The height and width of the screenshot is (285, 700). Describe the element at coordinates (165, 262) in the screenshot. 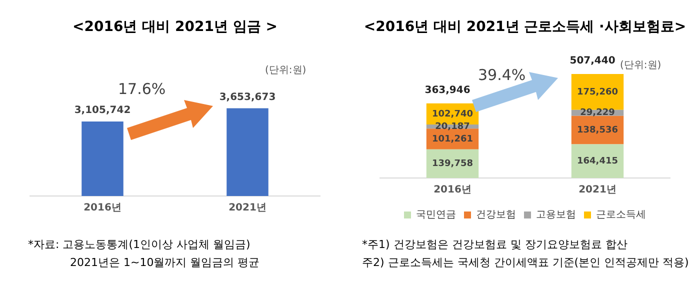

I see `text: 2021년은 1~10월까지 월임금의 평균` at that location.